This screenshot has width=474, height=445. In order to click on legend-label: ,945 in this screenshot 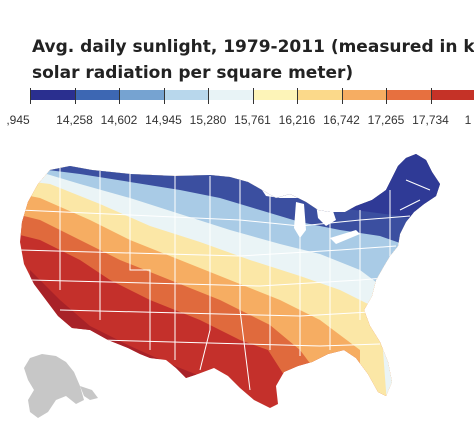, I will do `click(18, 120)`.